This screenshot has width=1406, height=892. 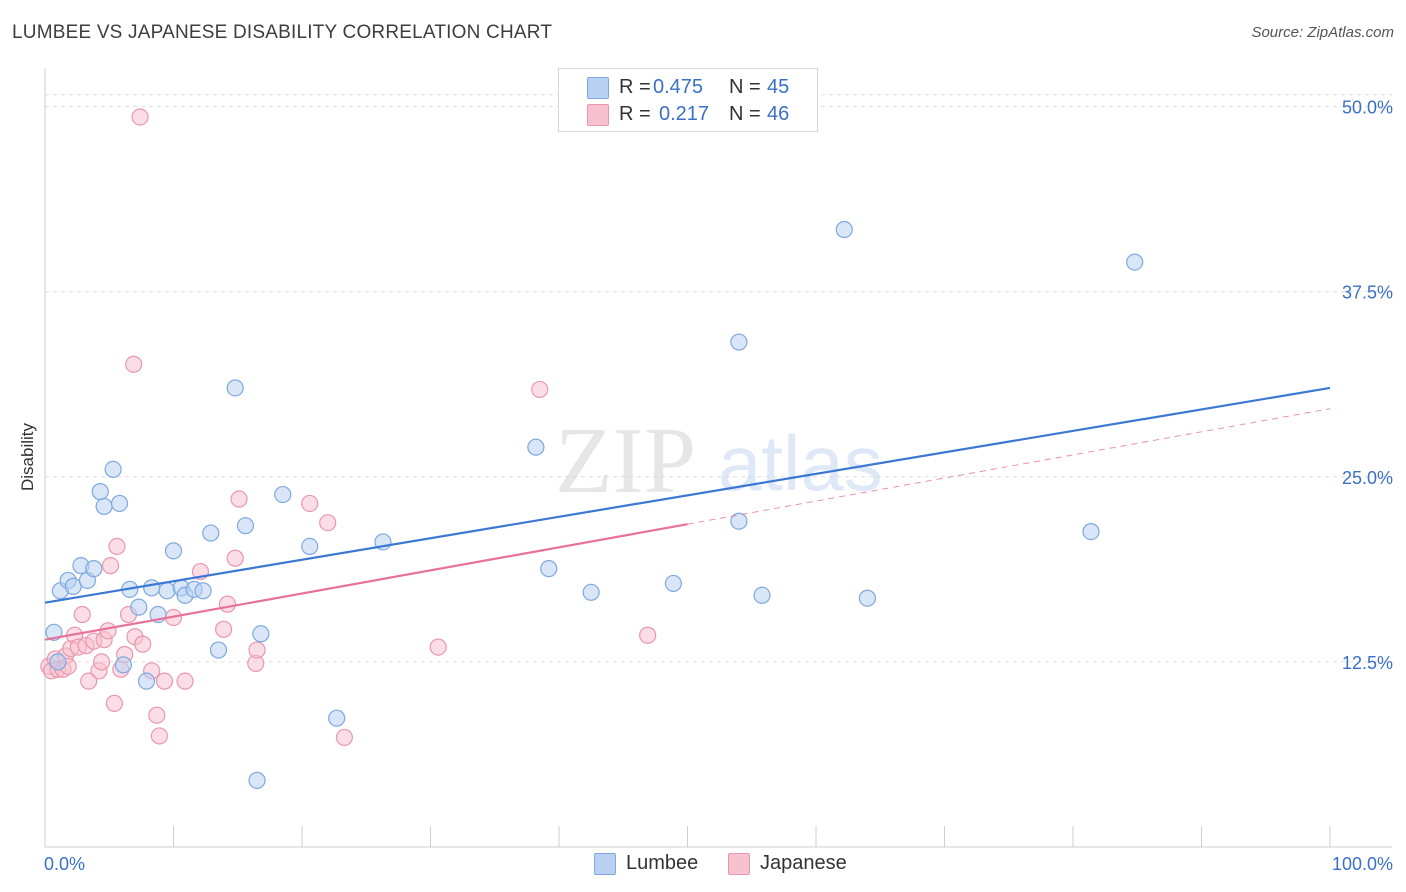 I want to click on japanese-trend-extension, so click(x=1009, y=466).